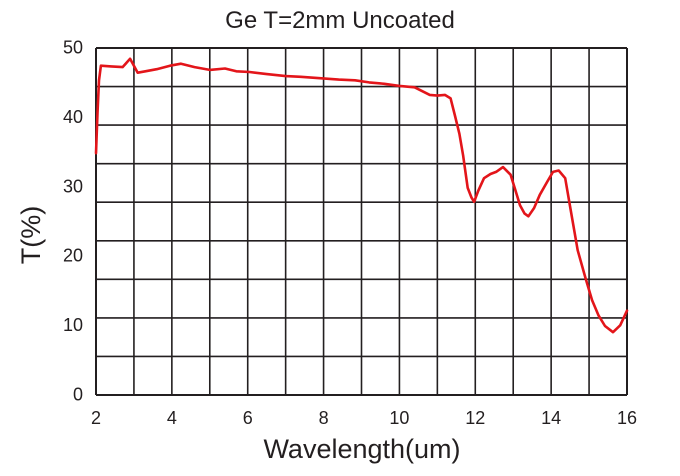 The height and width of the screenshot is (476, 680). I want to click on y-tick-label: 0, so click(78, 395).